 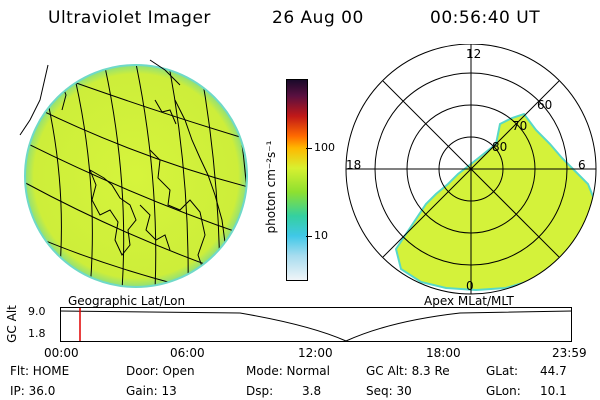 I want to click on mlat-label-70: 70, so click(x=520, y=126).